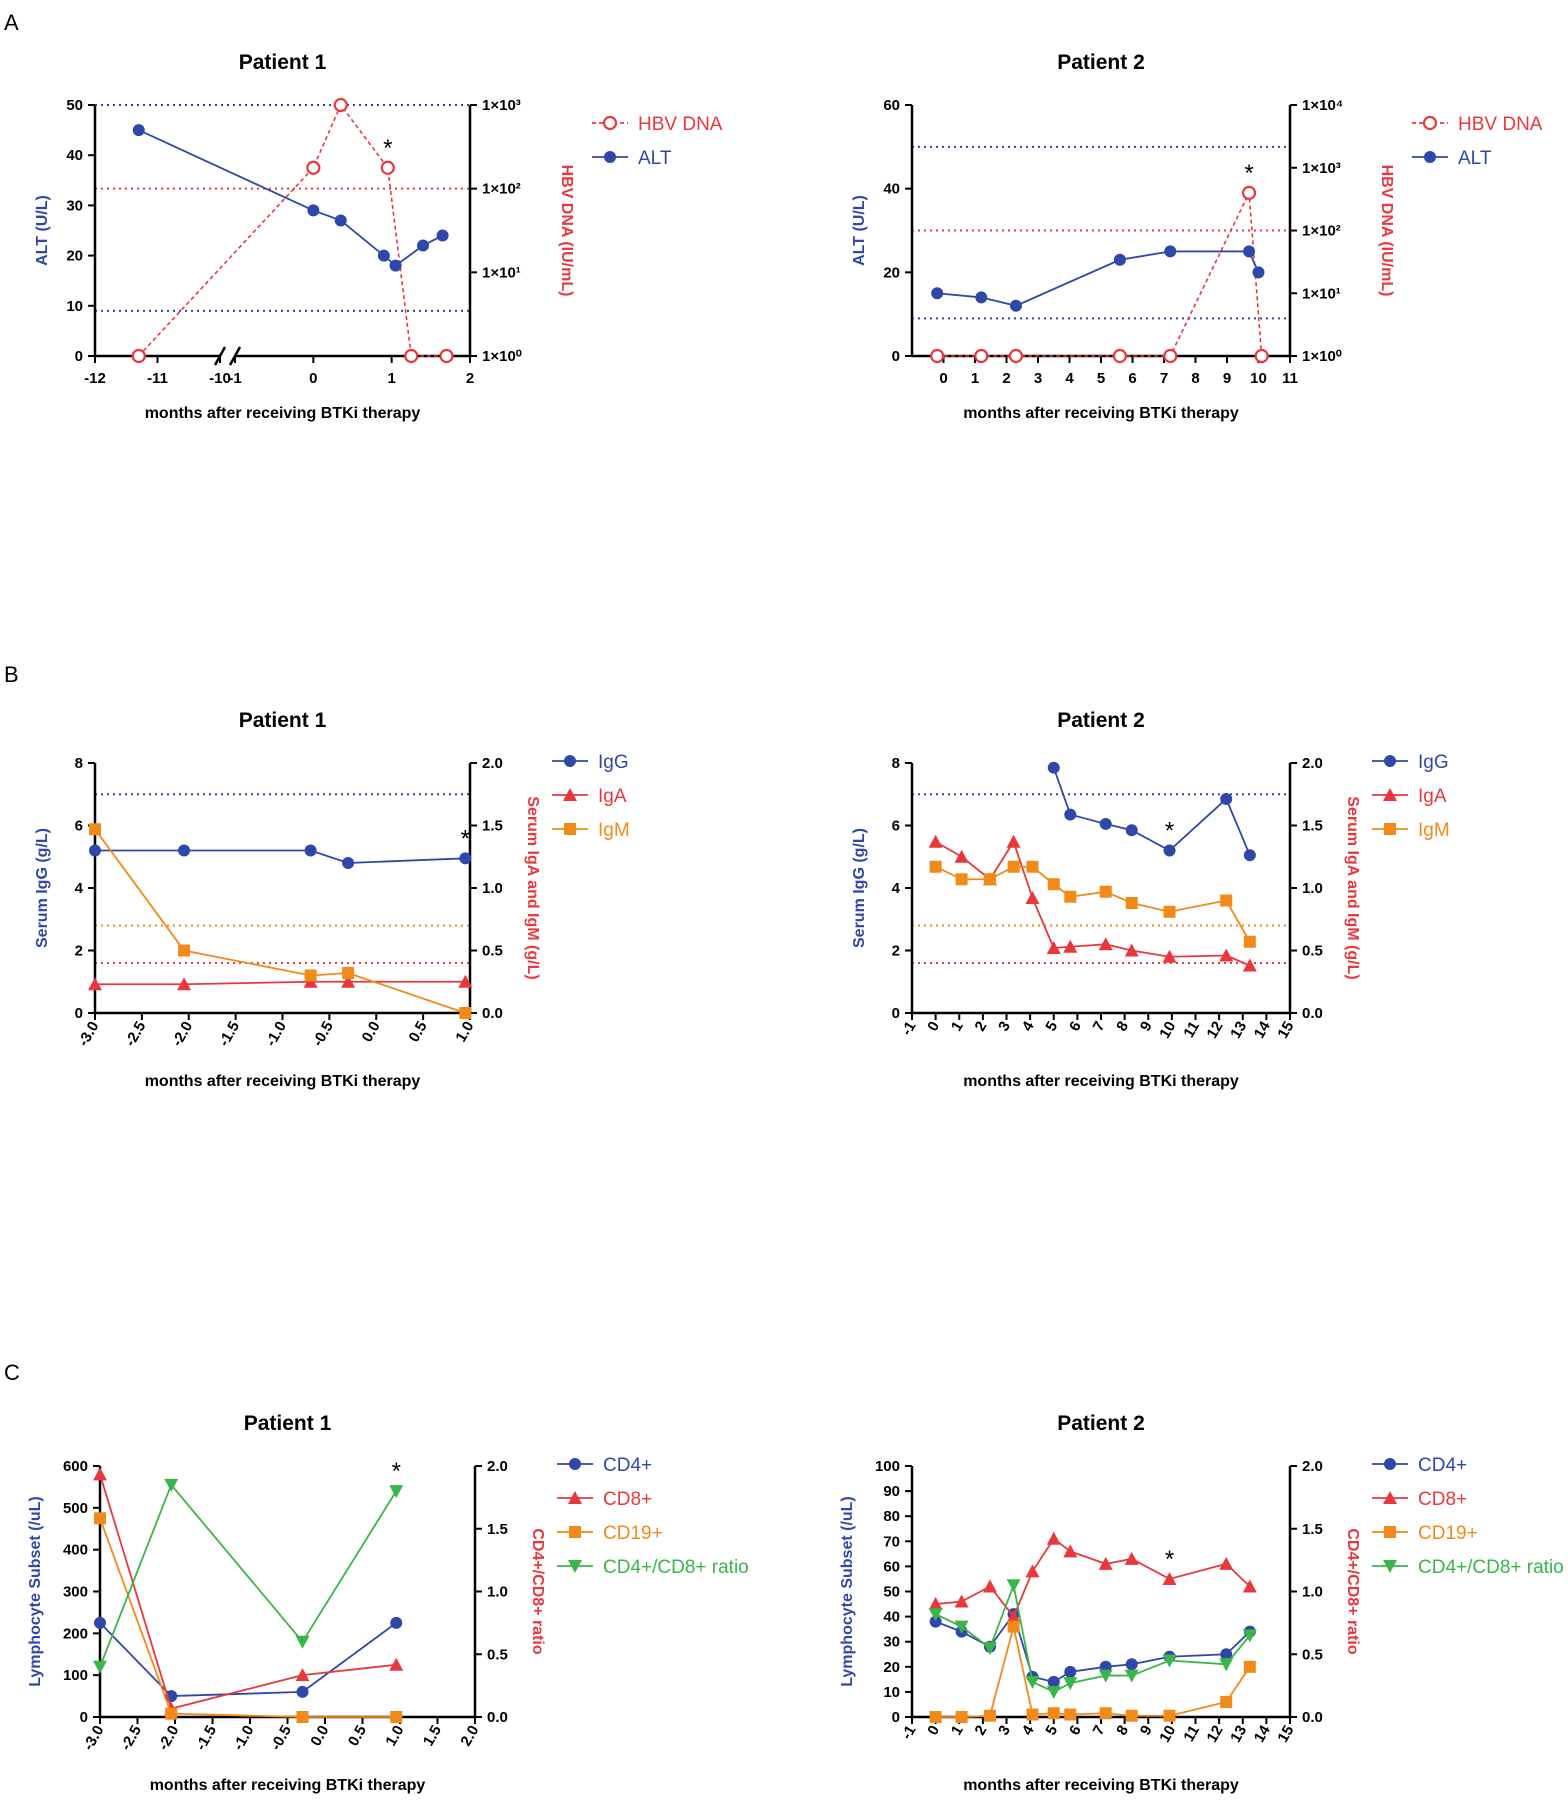 Image resolution: width=1568 pixels, height=1802 pixels. I want to click on x-tick-label: -2.0, so click(183, 1034).